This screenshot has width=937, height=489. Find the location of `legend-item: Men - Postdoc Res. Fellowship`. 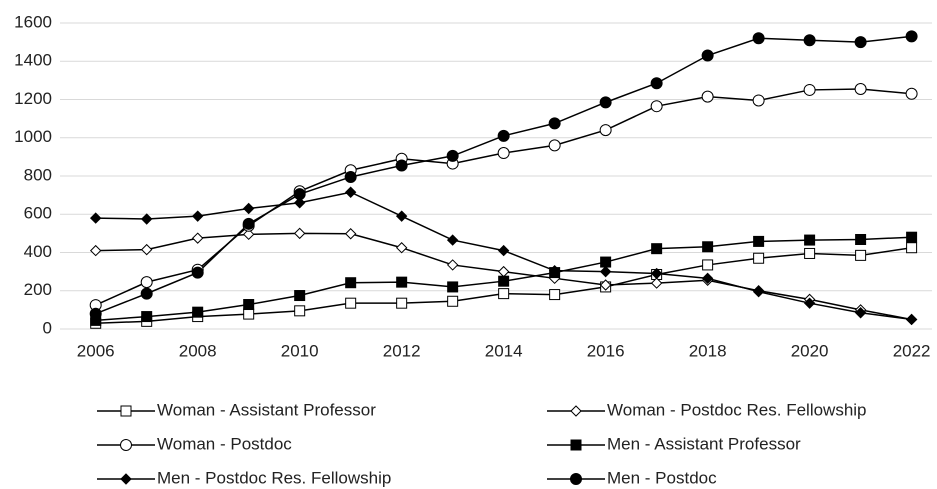

legend-item: Men - Postdoc Res. Fellowship is located at coordinates (244, 477).